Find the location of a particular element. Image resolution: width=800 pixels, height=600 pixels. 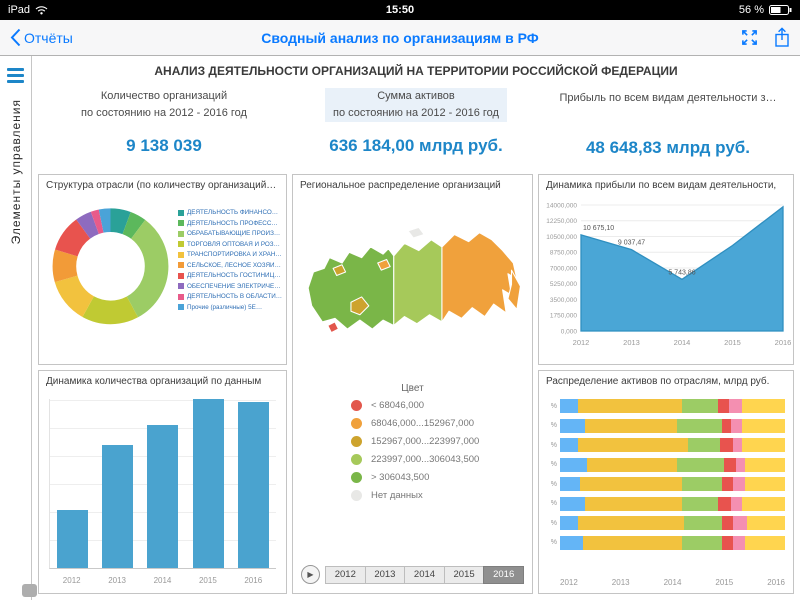

x-axis-label: 2016 is located at coordinates (783, 342).